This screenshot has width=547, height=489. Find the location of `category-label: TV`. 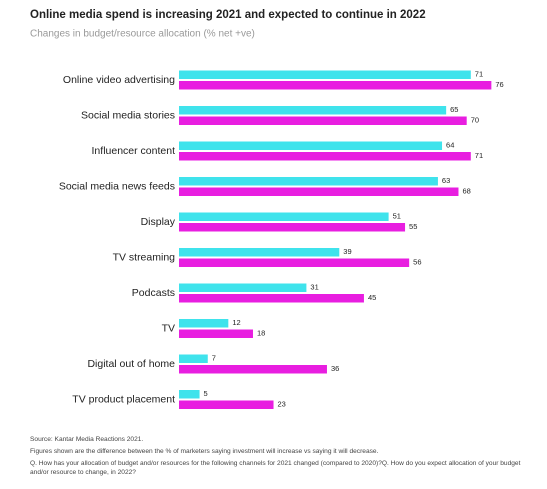

category-label: TV is located at coordinates (168, 328).